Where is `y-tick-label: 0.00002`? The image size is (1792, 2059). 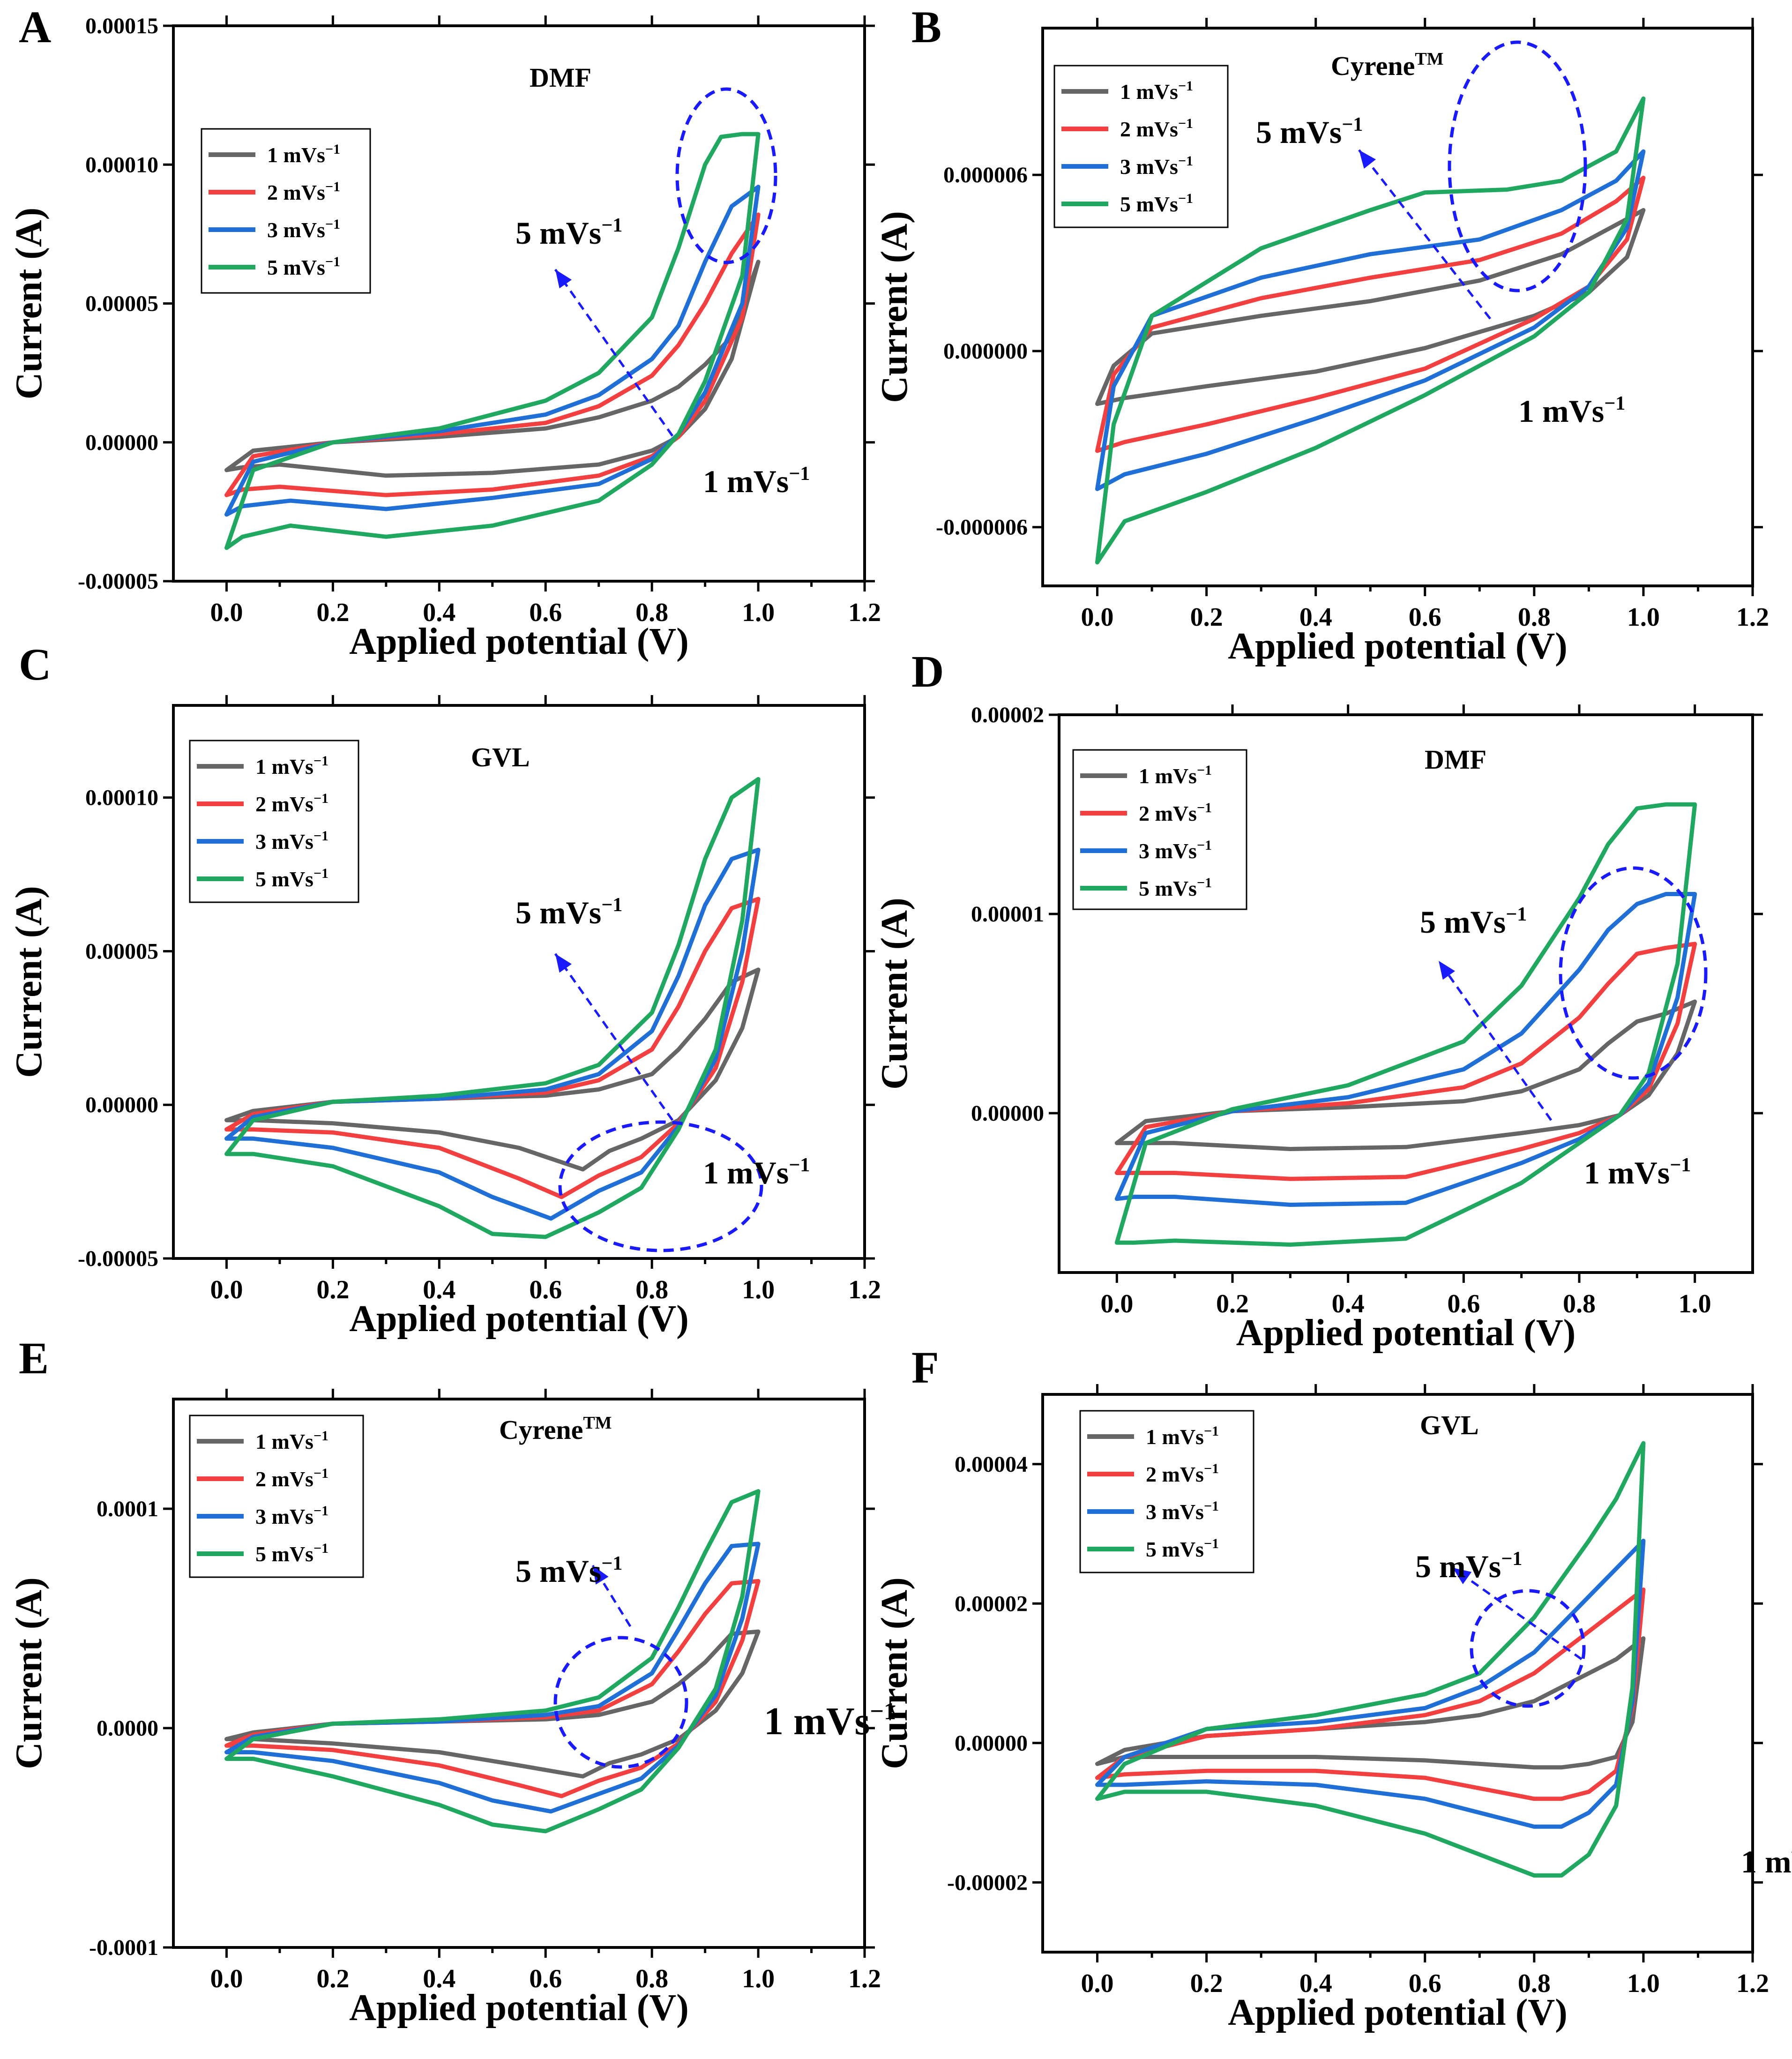
y-tick-label: 0.00002 is located at coordinates (992, 1603).